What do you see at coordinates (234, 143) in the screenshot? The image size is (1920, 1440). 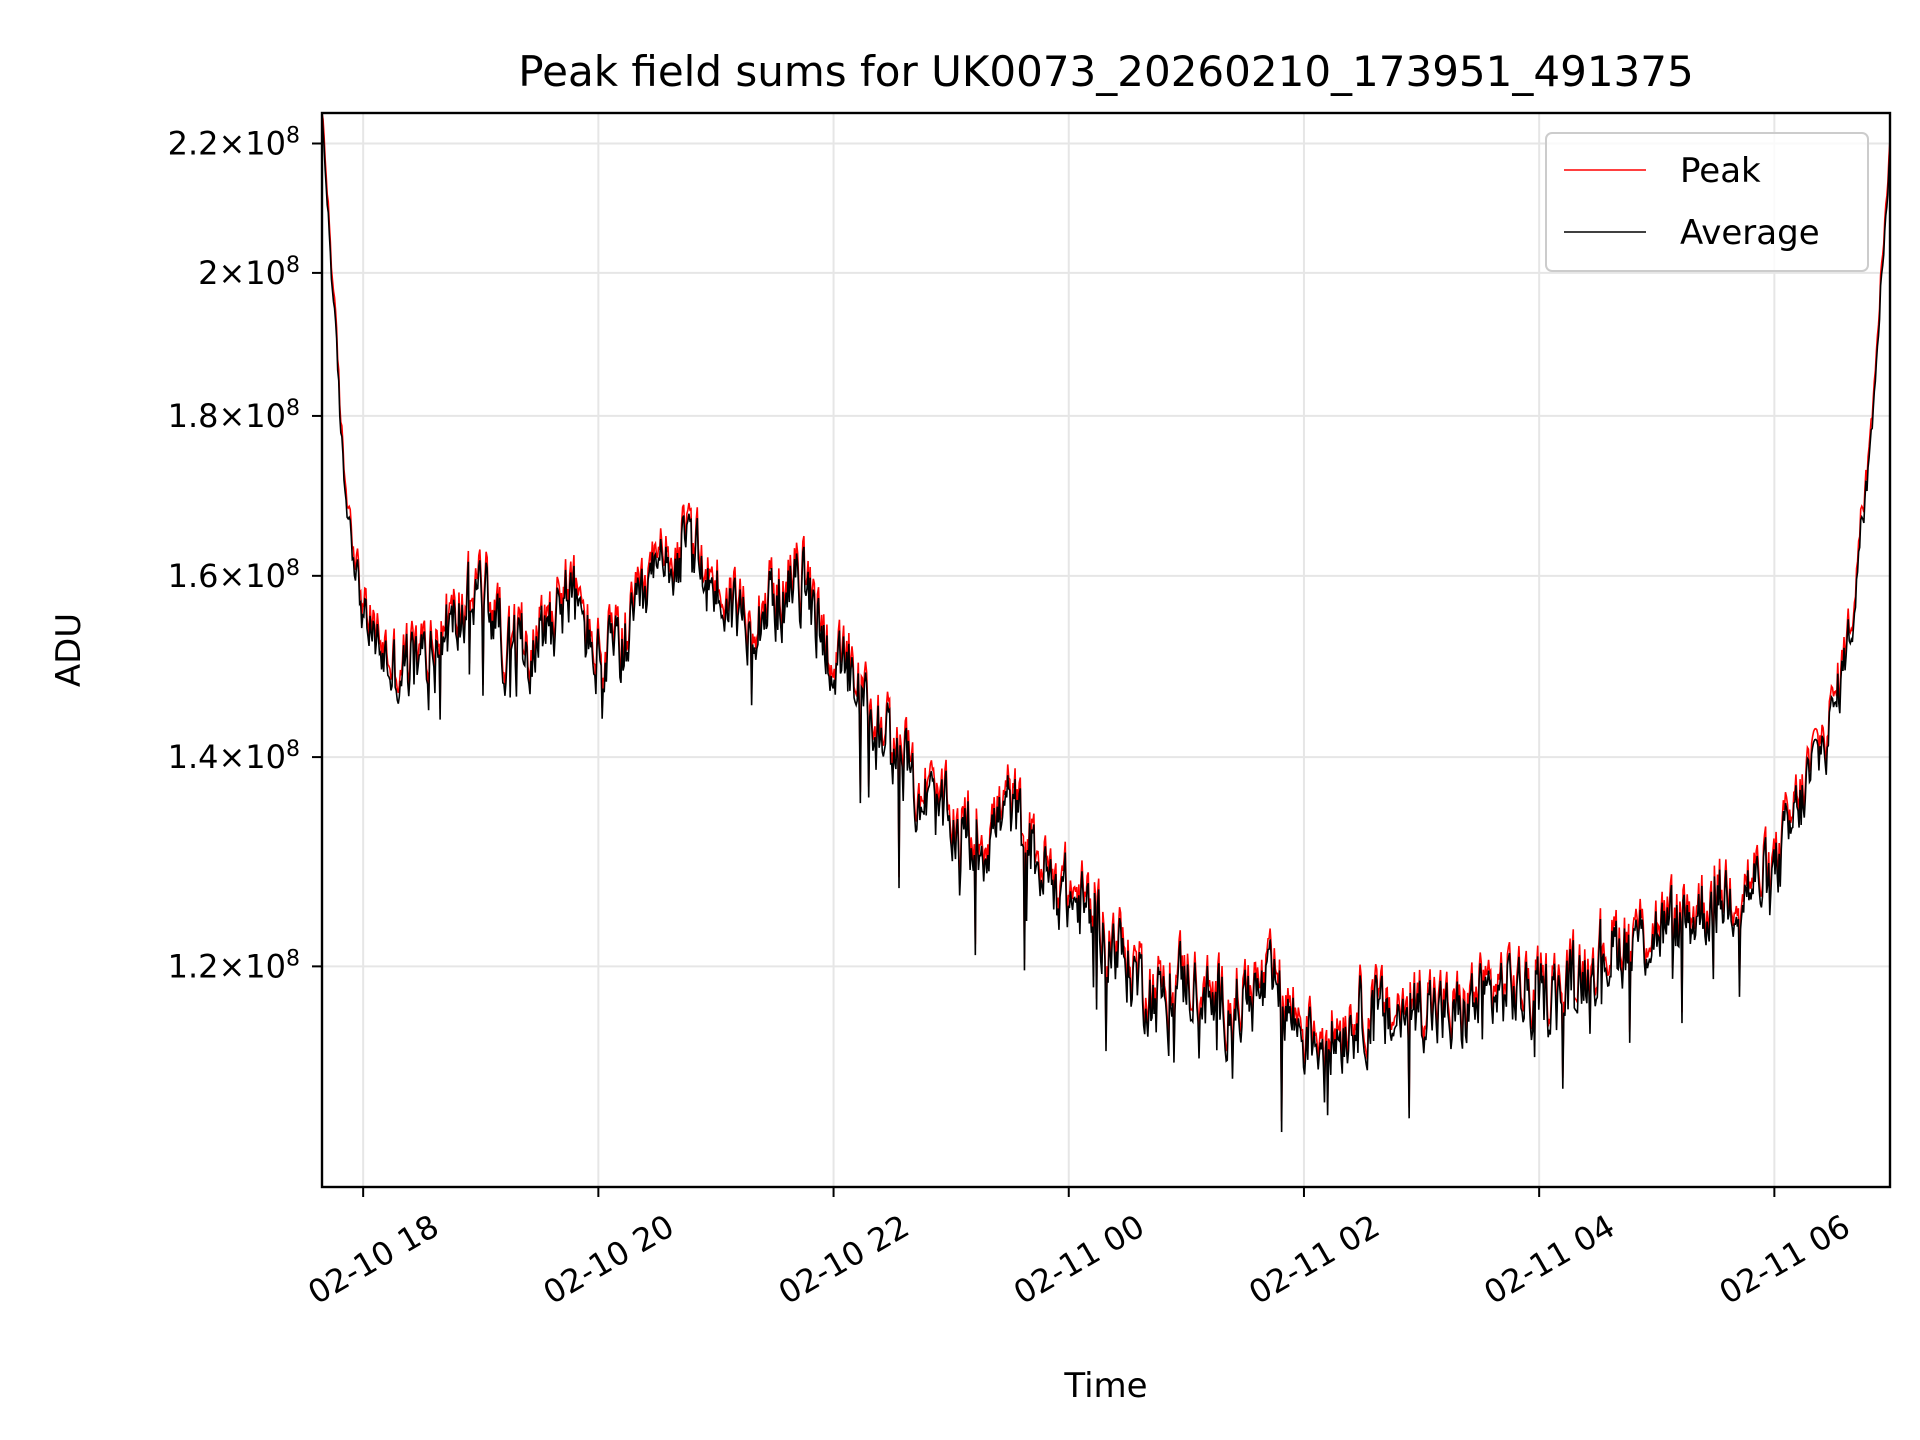 I see `y-tick-label: 2.2×108` at bounding box center [234, 143].